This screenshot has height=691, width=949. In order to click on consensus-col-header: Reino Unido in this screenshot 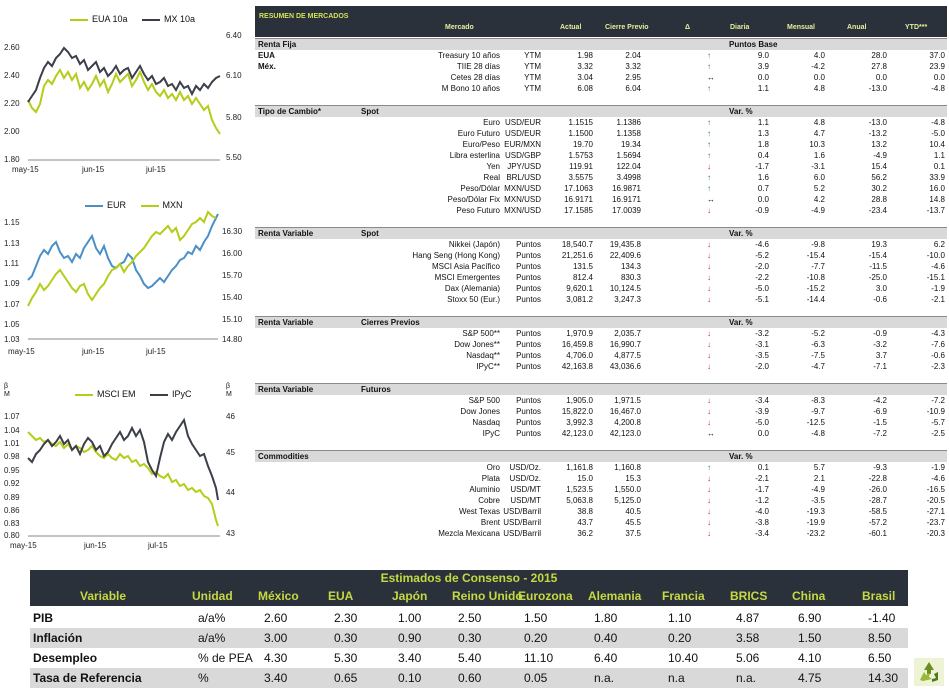, I will do `click(487, 596)`.